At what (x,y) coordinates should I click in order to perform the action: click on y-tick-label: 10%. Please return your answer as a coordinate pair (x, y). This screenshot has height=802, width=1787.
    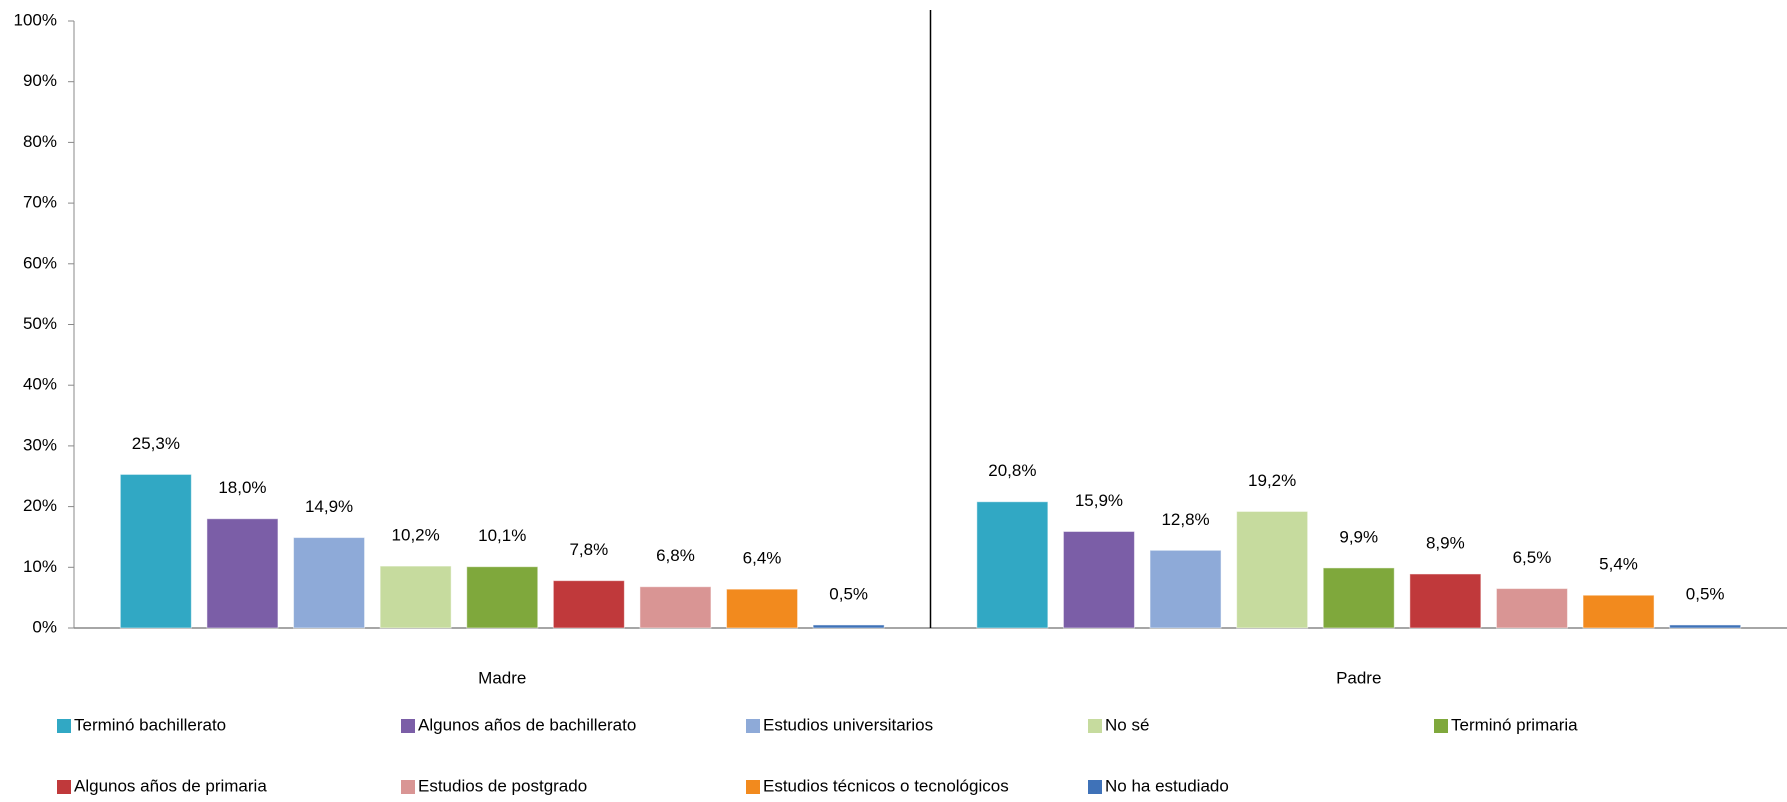
    Looking at the image, I should click on (40, 566).